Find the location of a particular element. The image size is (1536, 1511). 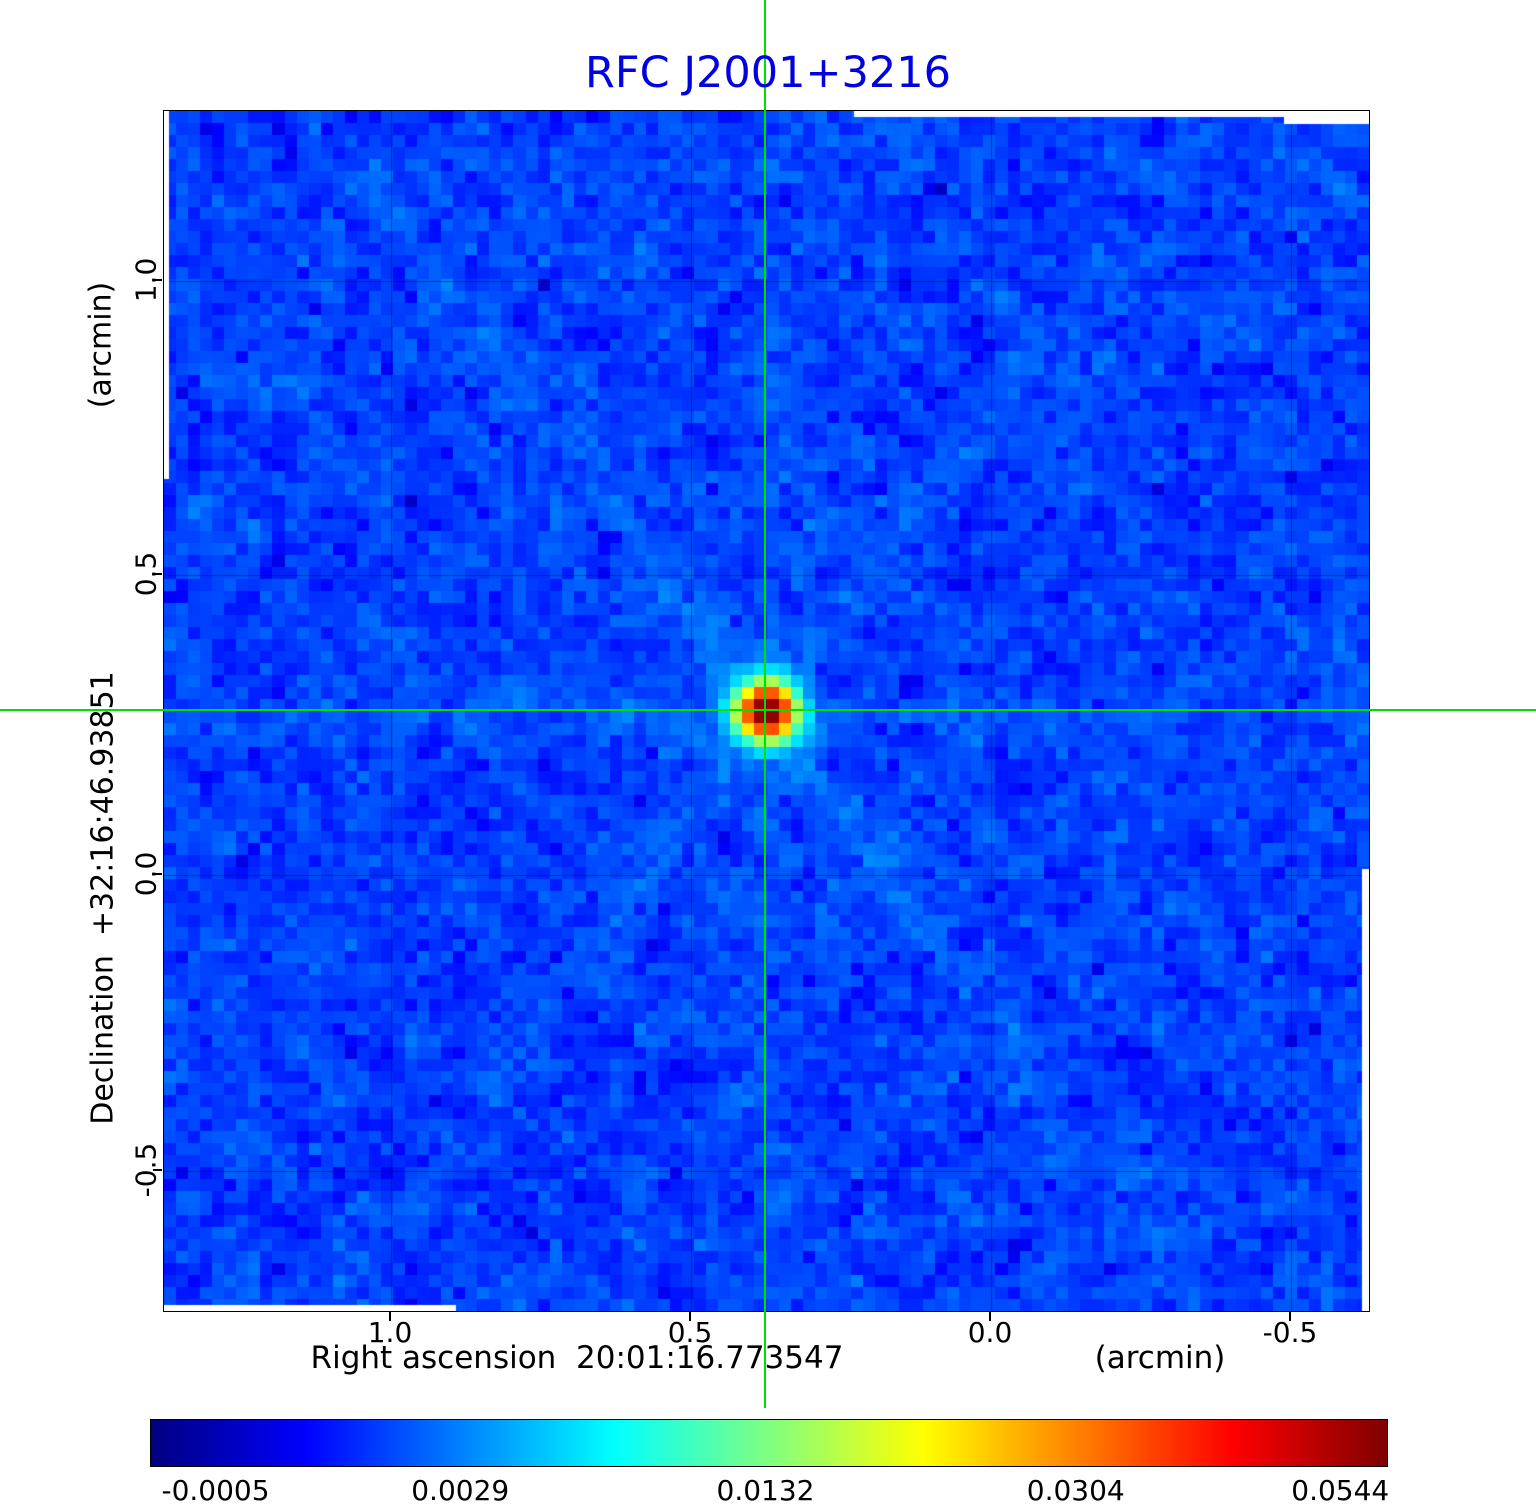

x-axis-label: Right ascension 20:01:16.773547 is located at coordinates (577, 1358).